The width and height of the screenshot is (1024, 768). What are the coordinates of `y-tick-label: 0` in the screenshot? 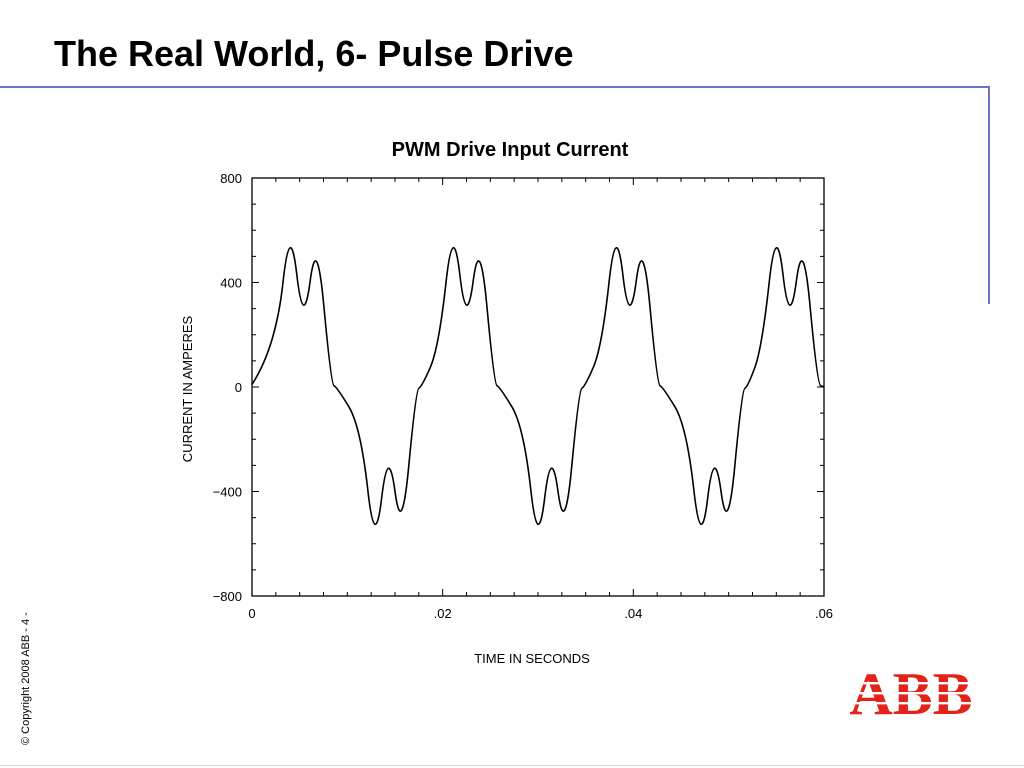 It's located at (238, 387).